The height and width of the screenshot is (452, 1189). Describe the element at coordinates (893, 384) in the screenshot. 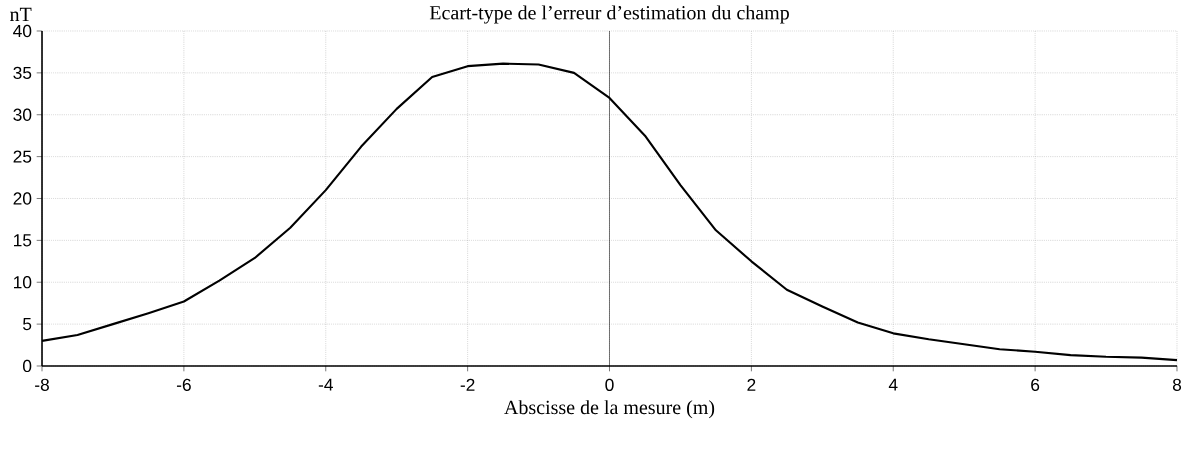

I see `x-tick-label: 4` at that location.